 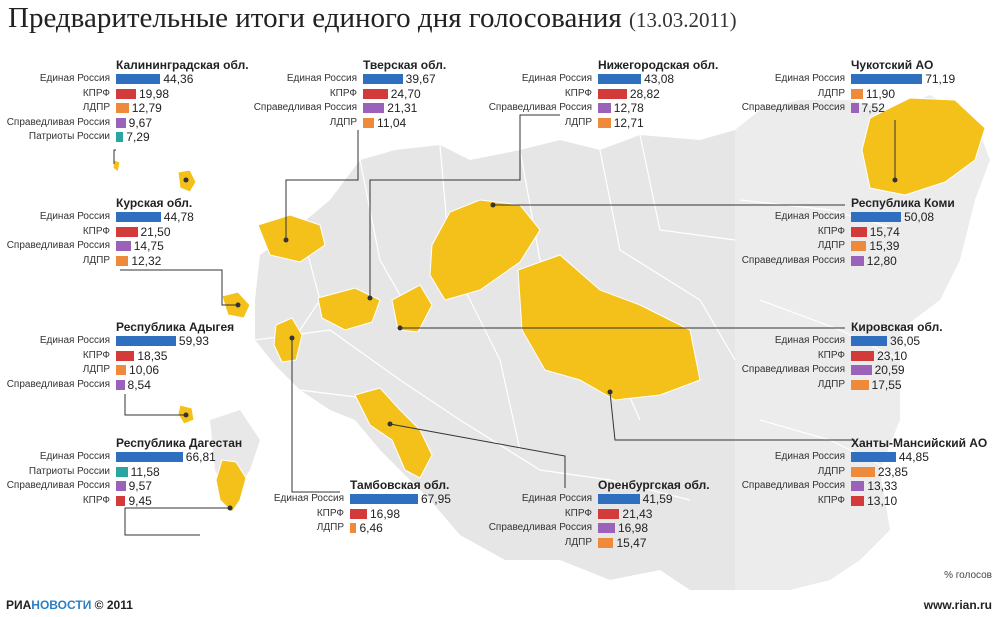 What do you see at coordinates (400, 485) in the screenshot?
I see `region-title: Тамбовская обл.` at bounding box center [400, 485].